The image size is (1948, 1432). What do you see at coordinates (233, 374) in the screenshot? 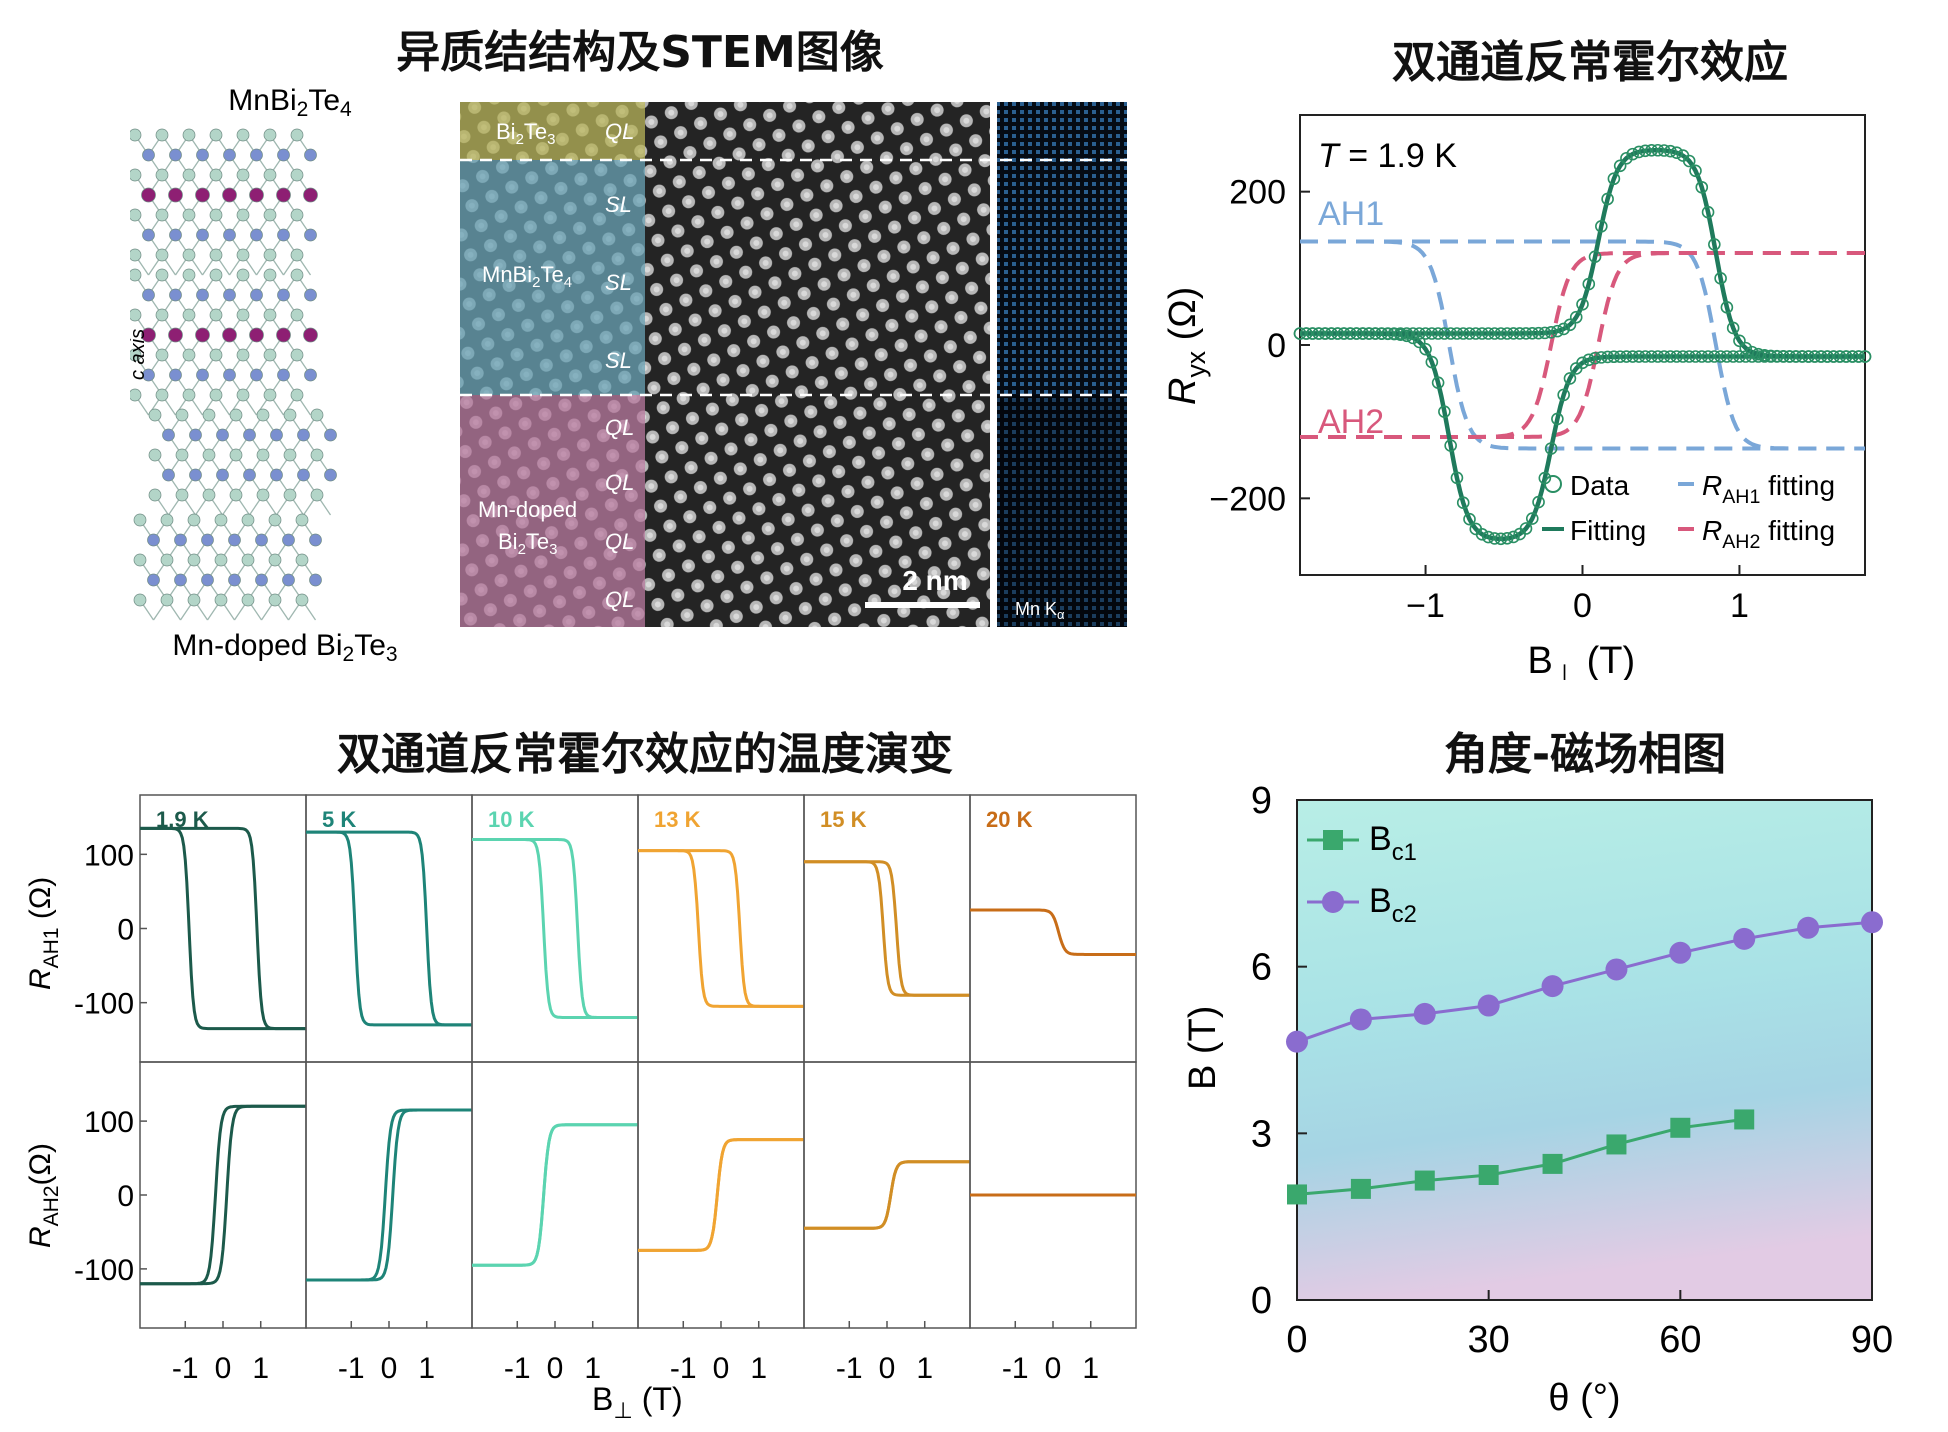
I see `crystal-lattice` at bounding box center [233, 374].